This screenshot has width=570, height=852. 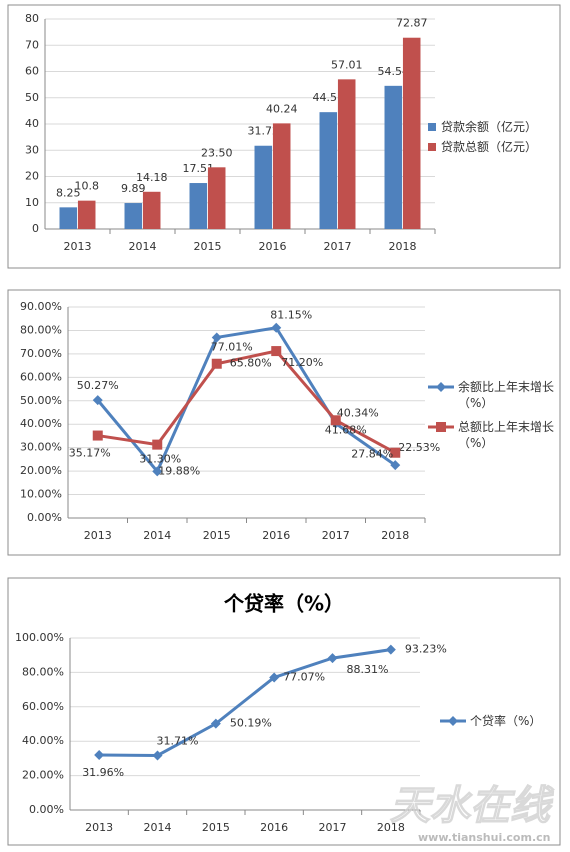 What do you see at coordinates (251, 723) in the screenshot?
I see `data-label: 50.19%` at bounding box center [251, 723].